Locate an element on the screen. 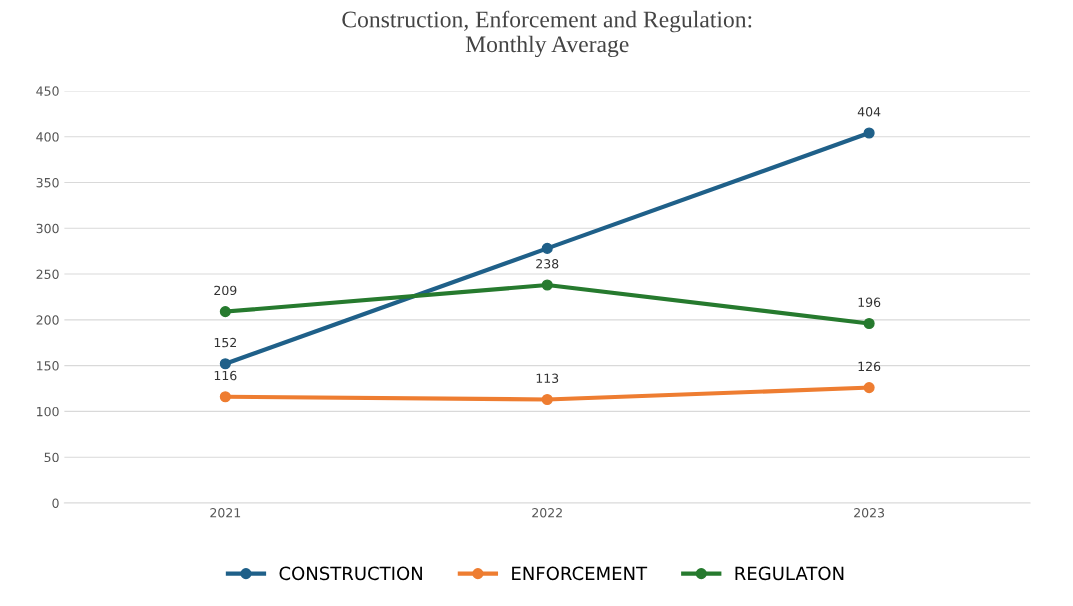  y-tick-label: 400 is located at coordinates (47, 137).